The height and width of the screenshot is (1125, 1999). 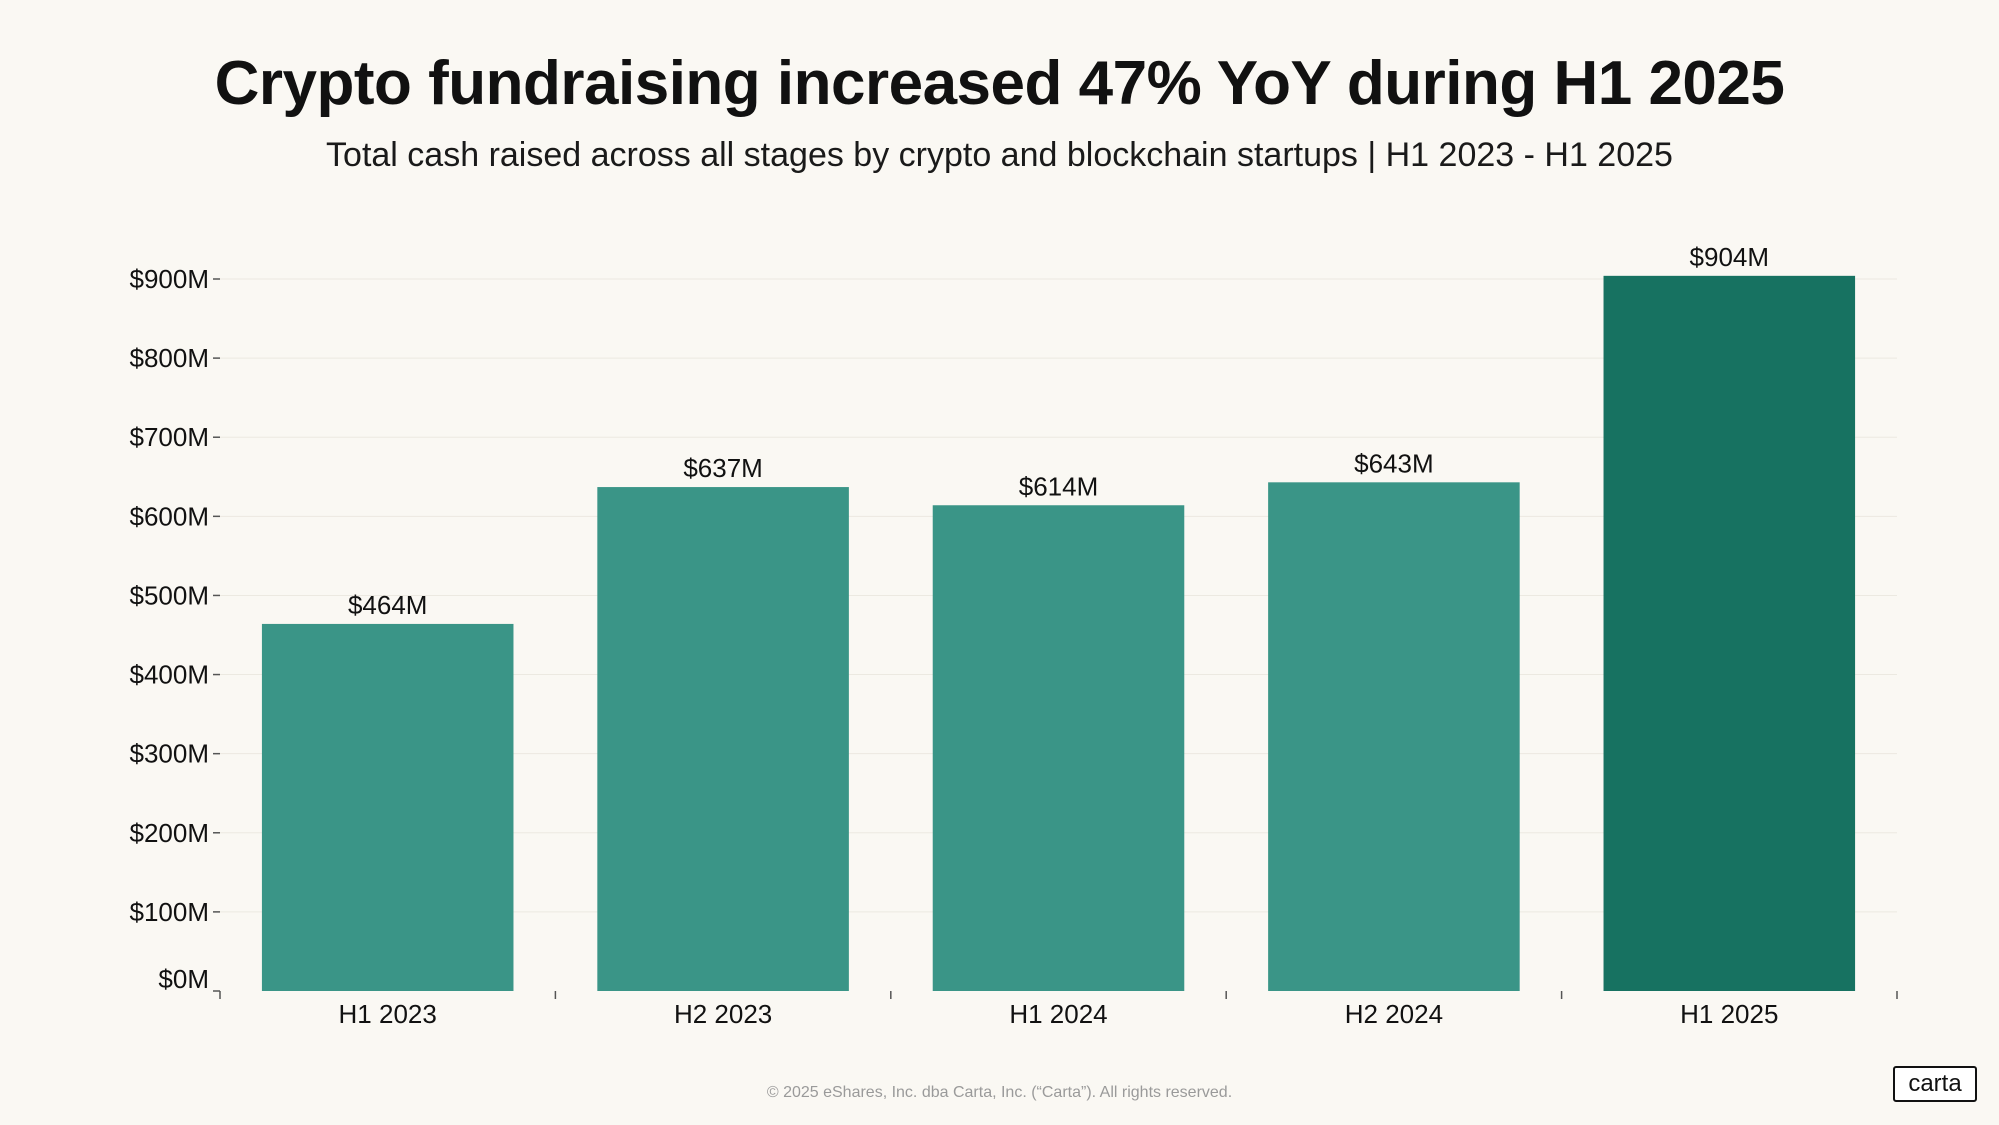 I want to click on x-tick-label: H2 2023, so click(x=723, y=1014).